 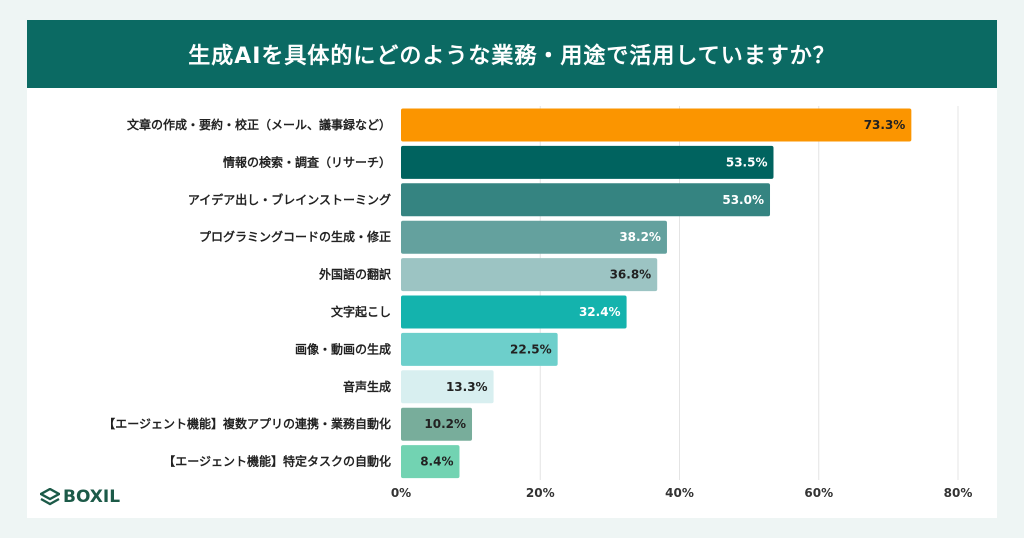 What do you see at coordinates (436, 462) in the screenshot?
I see `data-label: 8.4%` at bounding box center [436, 462].